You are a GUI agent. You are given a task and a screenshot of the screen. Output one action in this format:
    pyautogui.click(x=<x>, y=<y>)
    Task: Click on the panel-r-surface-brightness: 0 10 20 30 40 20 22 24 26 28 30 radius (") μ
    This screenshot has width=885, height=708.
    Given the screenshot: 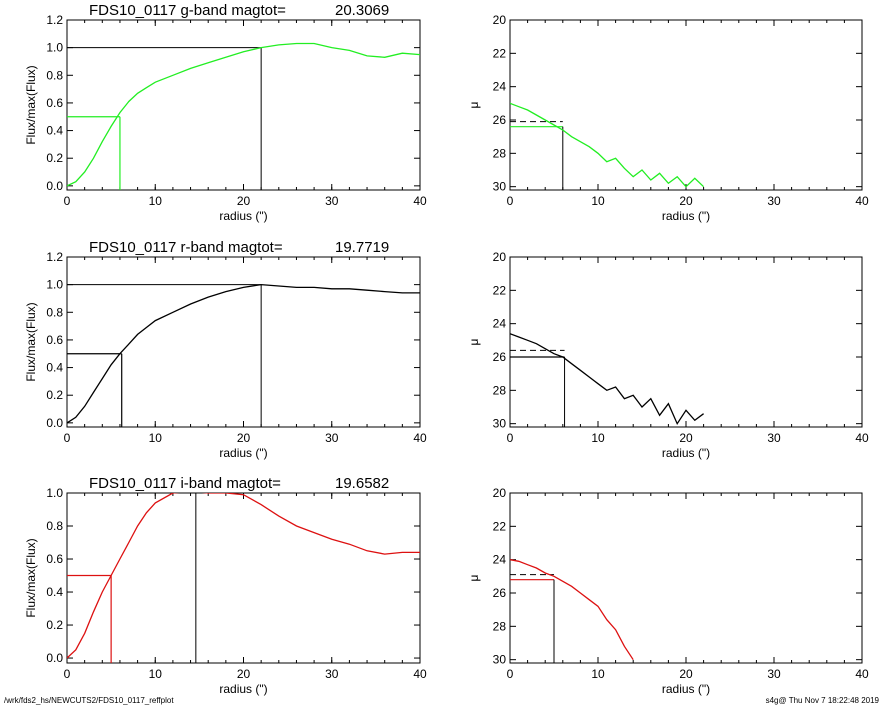 What is the action you would take?
    pyautogui.click(x=668, y=355)
    